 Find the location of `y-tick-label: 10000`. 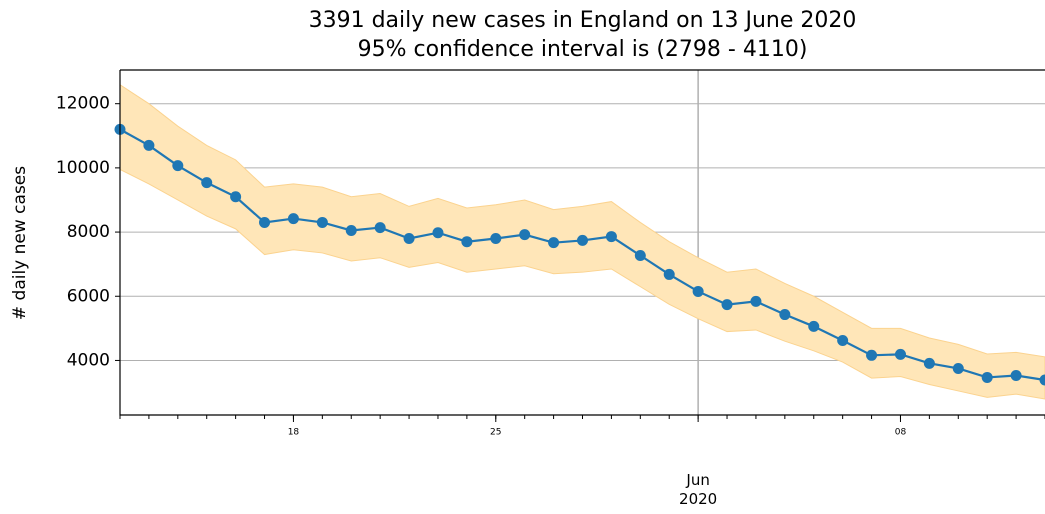

y-tick-label: 10000 is located at coordinates (83, 168).